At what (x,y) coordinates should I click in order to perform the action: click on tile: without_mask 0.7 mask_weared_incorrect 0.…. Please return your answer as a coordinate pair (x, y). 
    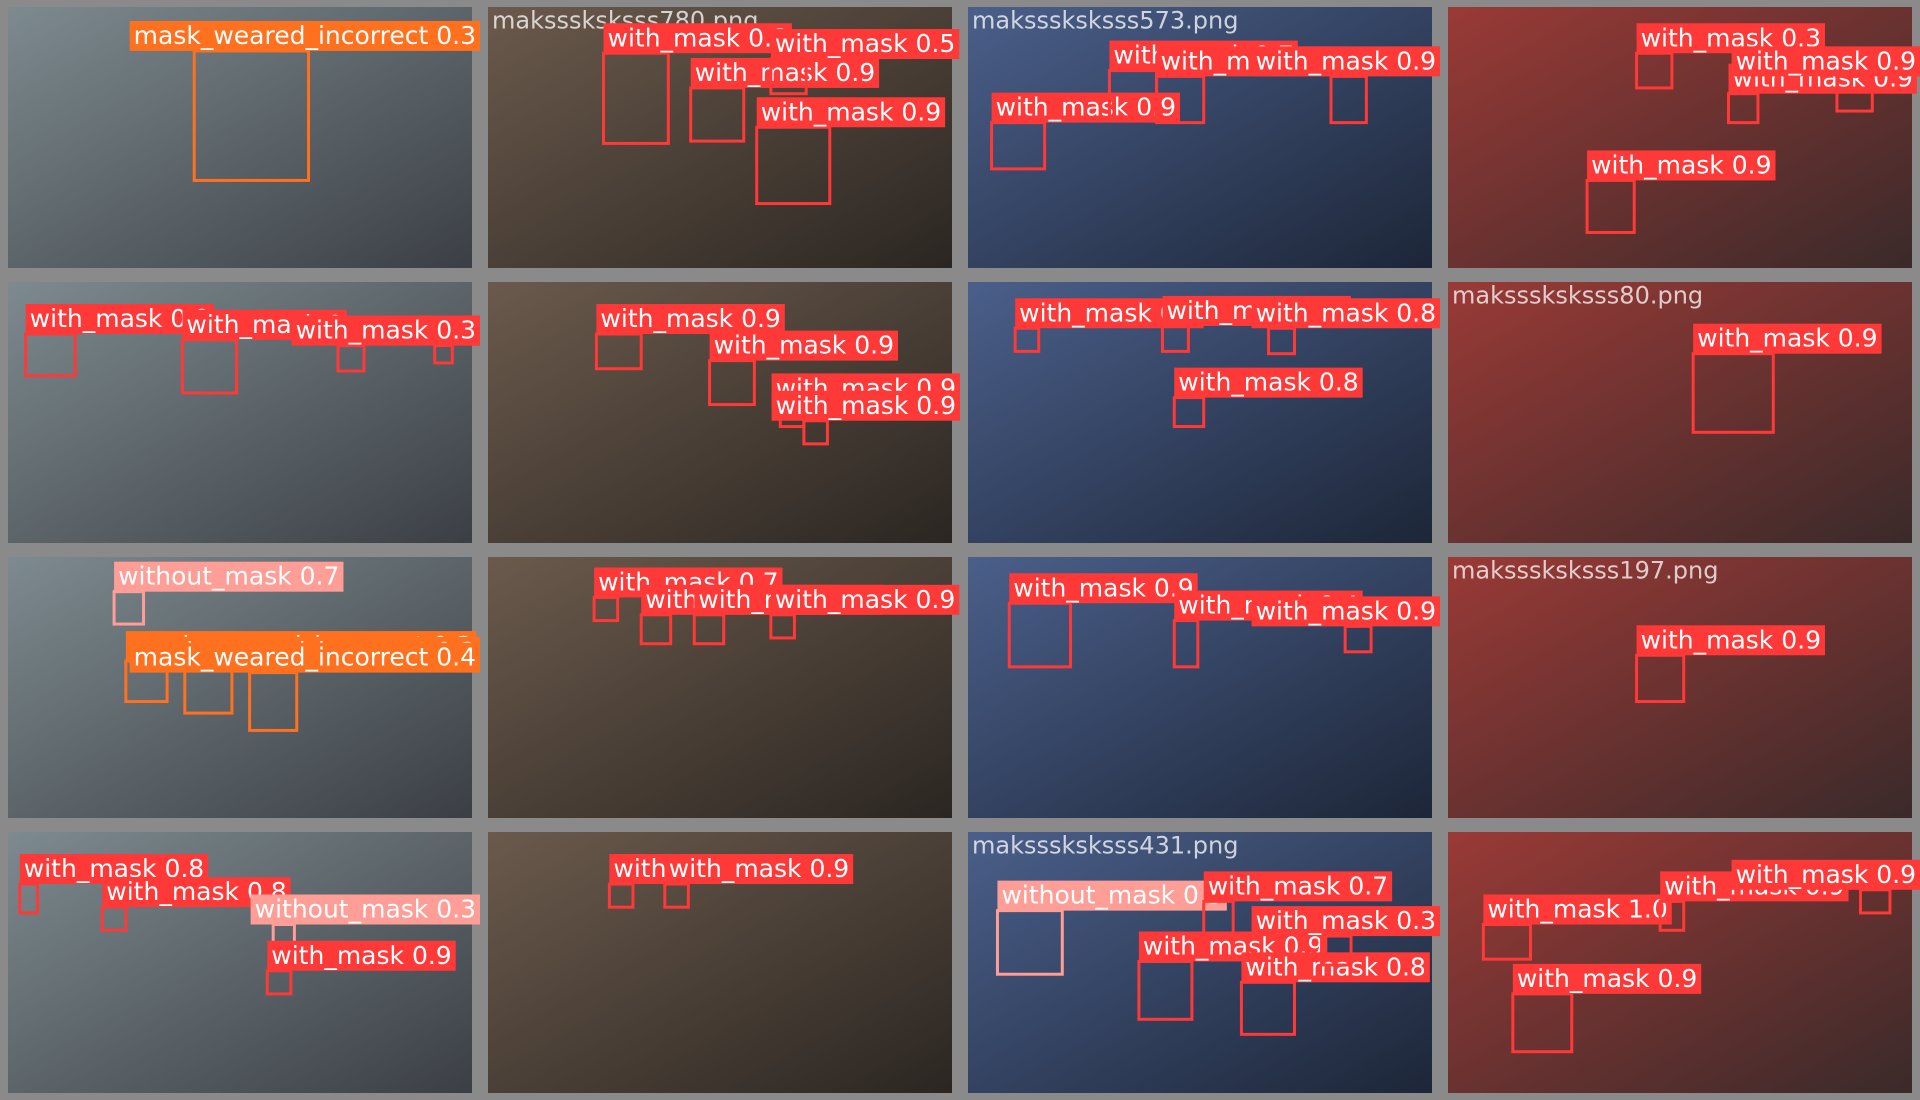
    Looking at the image, I should click on (240, 687).